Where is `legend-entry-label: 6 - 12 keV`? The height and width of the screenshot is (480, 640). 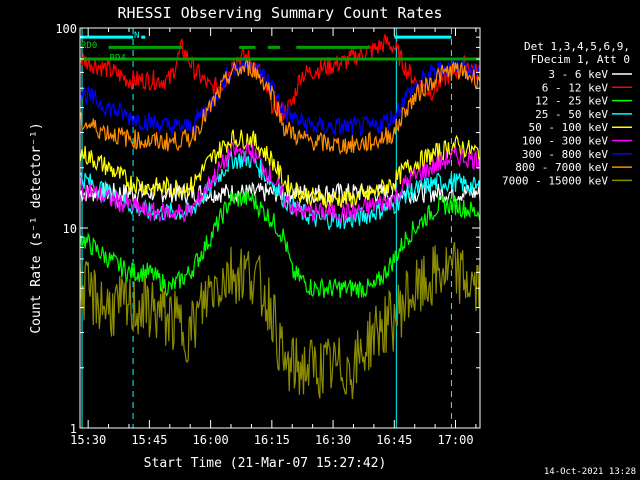 legend-entry-label: 6 - 12 keV is located at coordinates (575, 87).